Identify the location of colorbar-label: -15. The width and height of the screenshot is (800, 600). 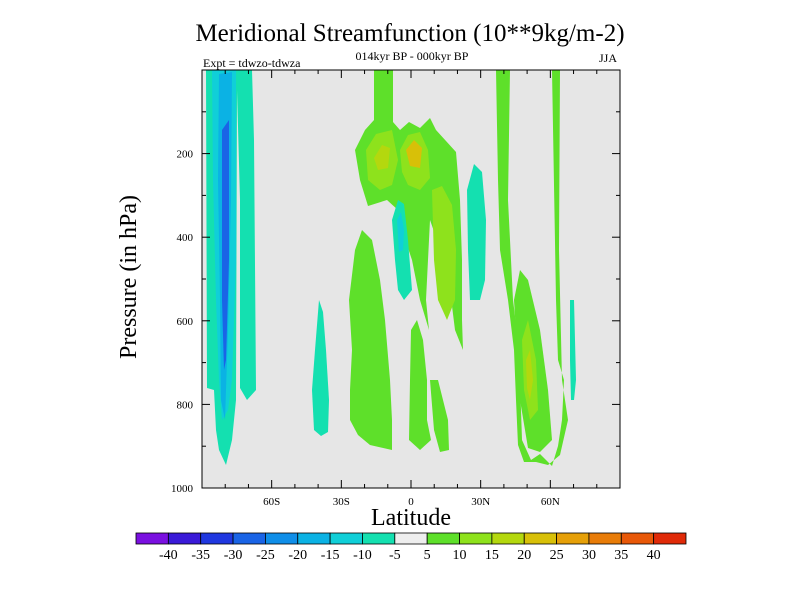
(330, 555).